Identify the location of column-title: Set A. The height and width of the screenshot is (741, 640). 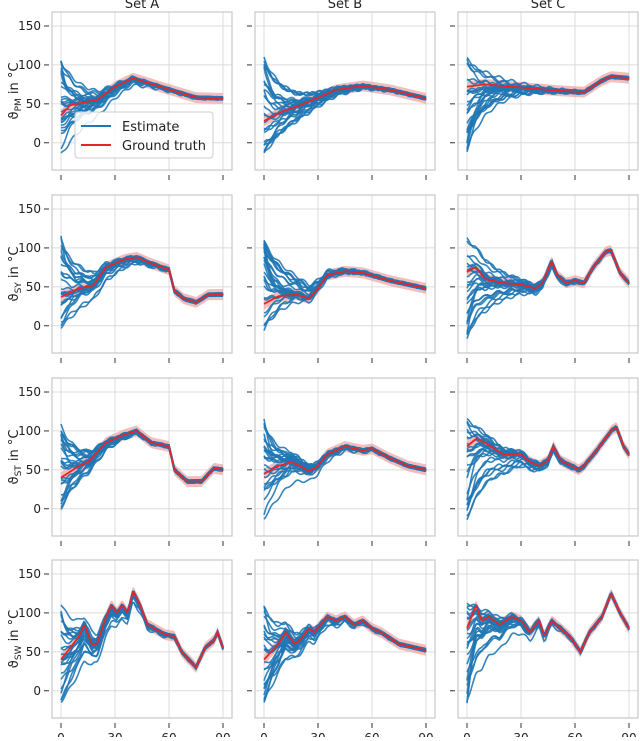
(142, 6).